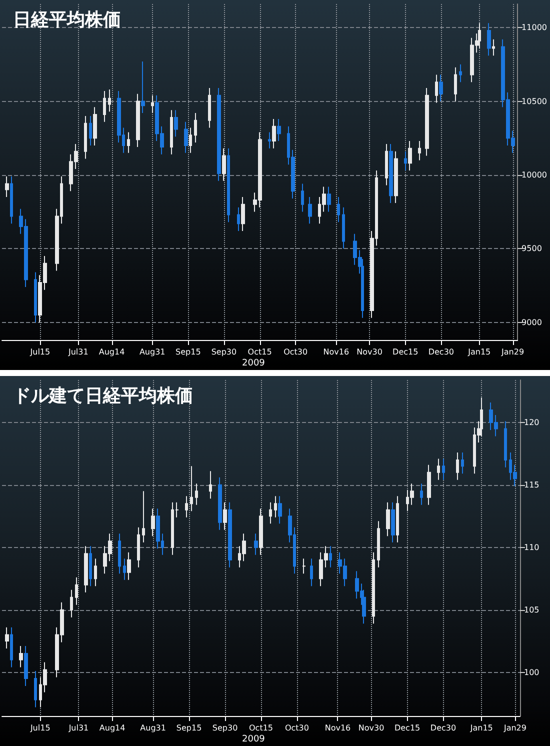 This screenshot has height=746, width=550. Describe the element at coordinates (532, 485) in the screenshot. I see `y-tick-label: 115` at that location.